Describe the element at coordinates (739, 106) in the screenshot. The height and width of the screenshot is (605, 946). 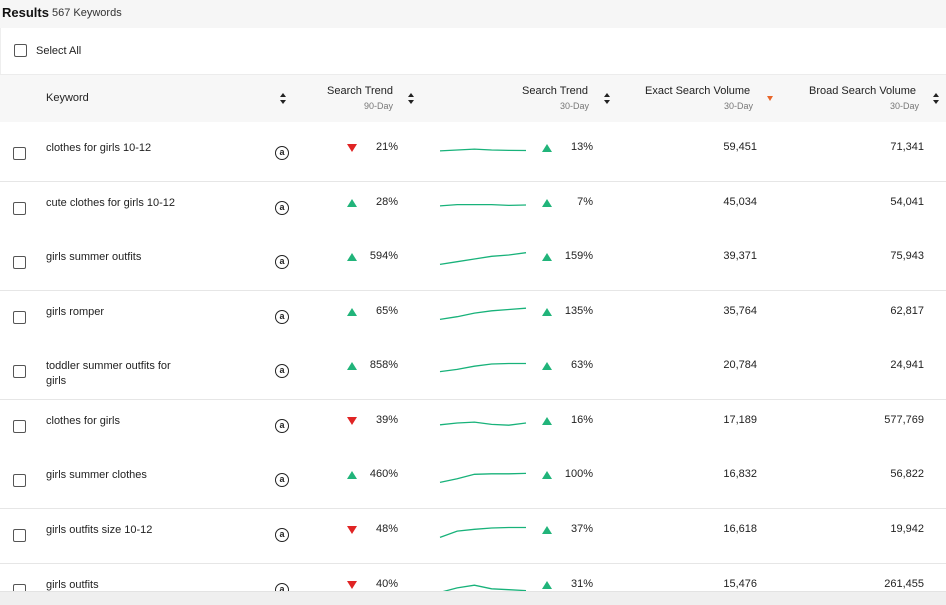
I see `exact-volume-subheader: 30-Day` at that location.